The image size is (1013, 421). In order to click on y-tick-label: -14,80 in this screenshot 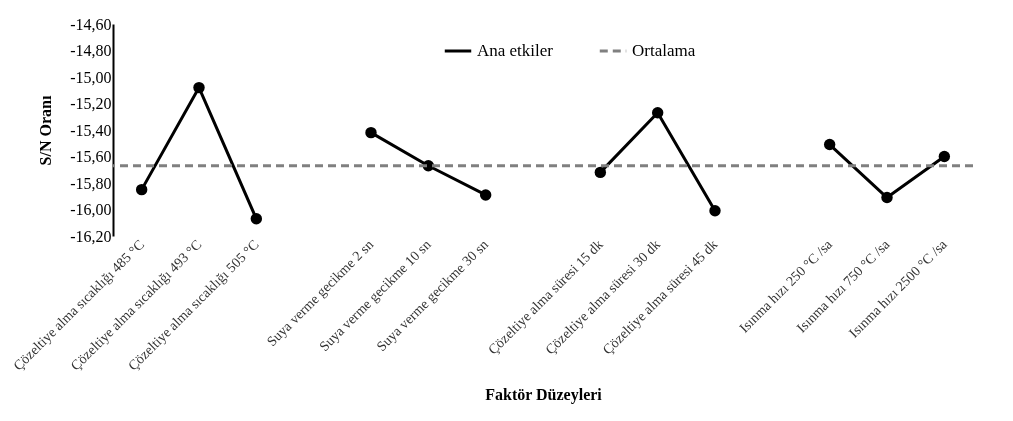, I will do `click(91, 50)`.